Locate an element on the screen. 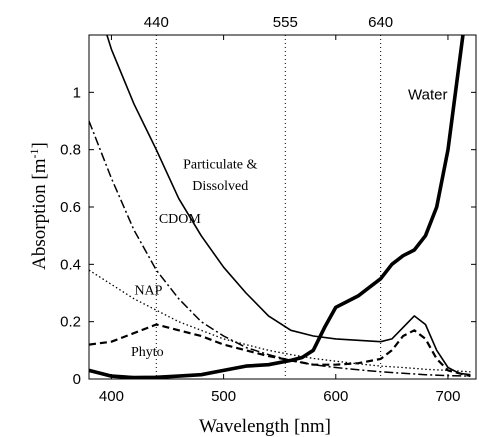 Image resolution: width=479 pixels, height=437 pixels. annotation-water: Water is located at coordinates (427, 95).